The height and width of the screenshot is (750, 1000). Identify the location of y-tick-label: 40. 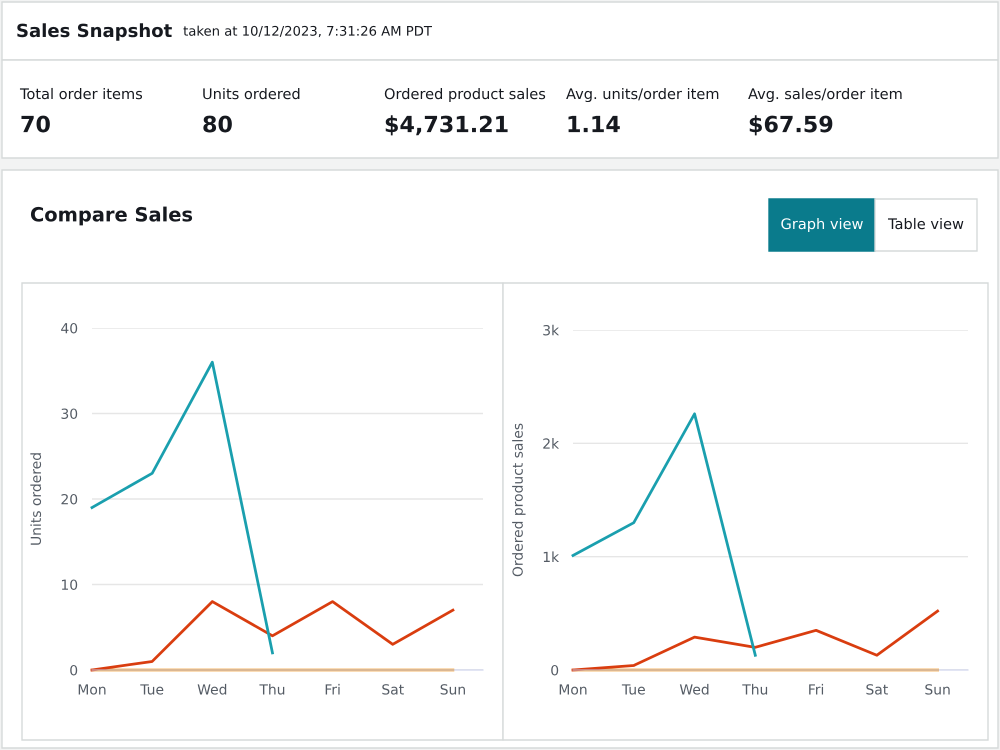
(69, 328).